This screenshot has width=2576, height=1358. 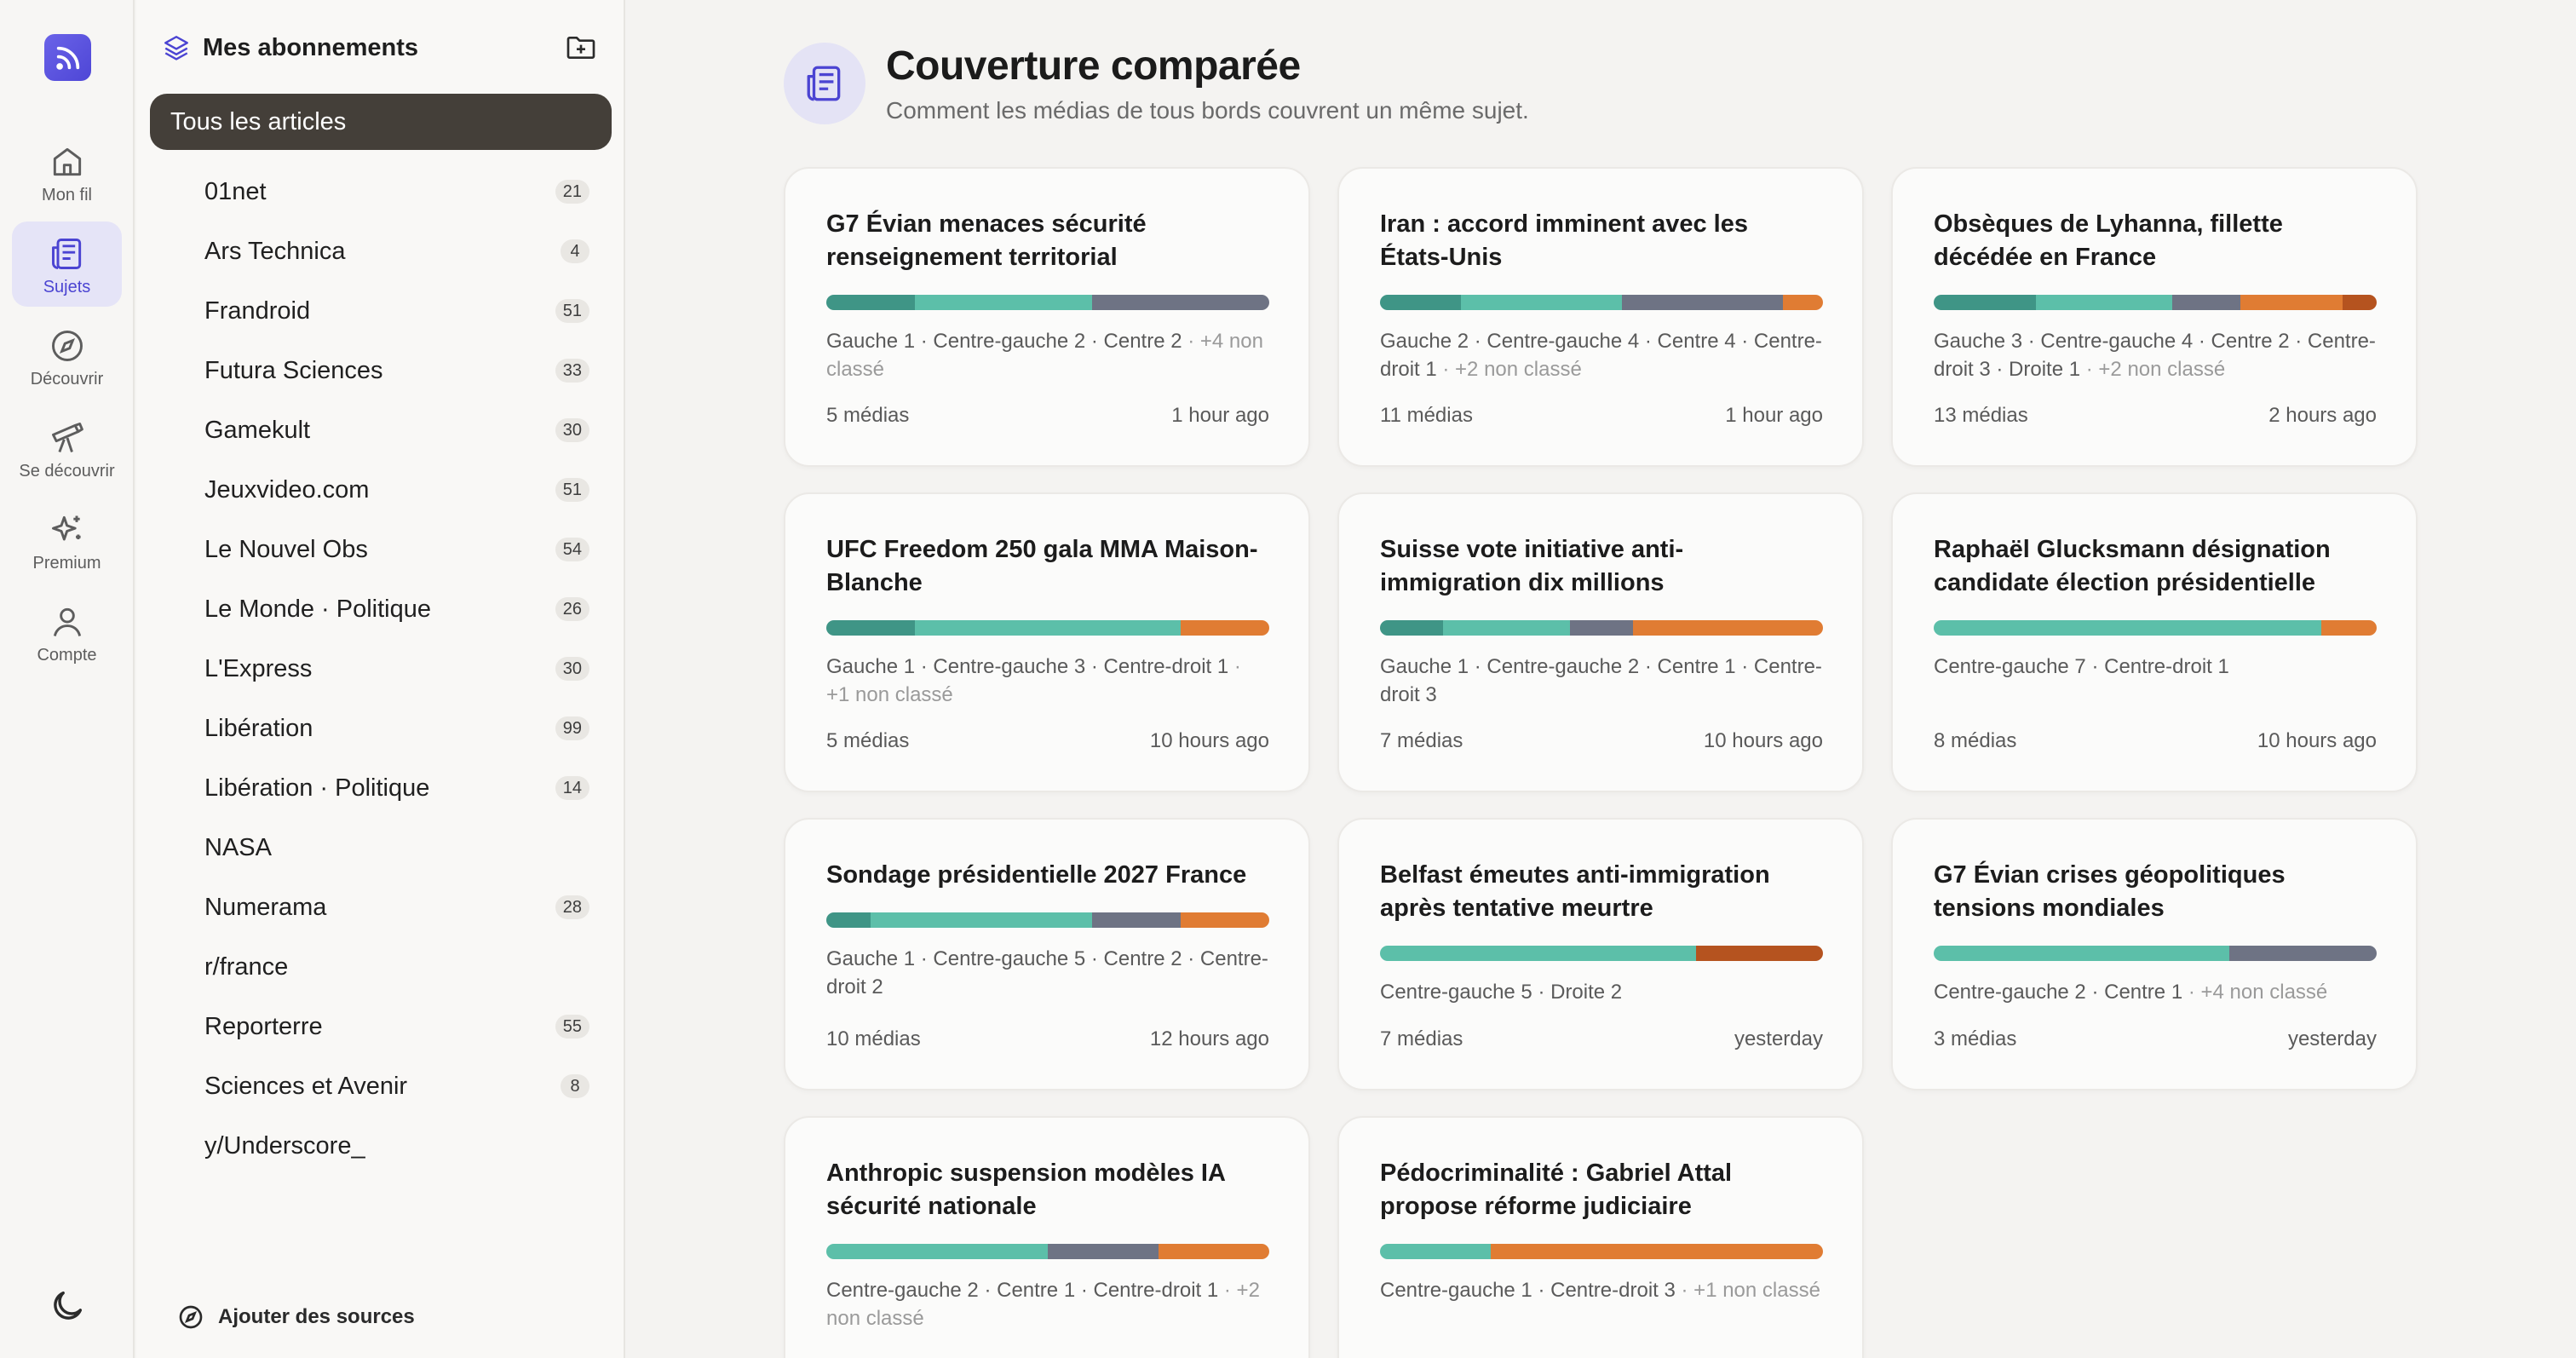 I want to click on feed-item: NASA, so click(x=381, y=848).